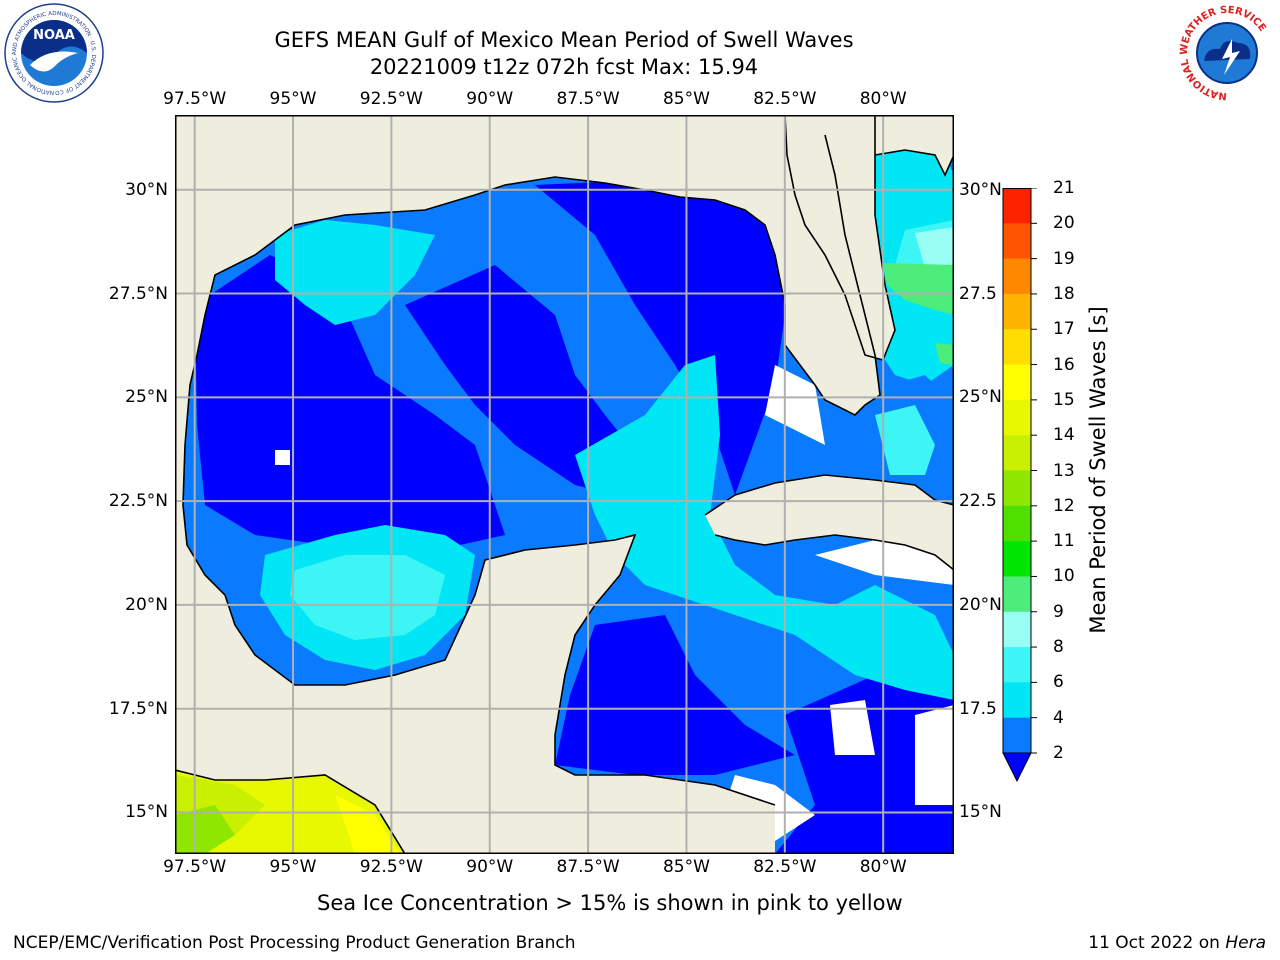  I want to click on lat-label-right: 27.5, so click(978, 293).